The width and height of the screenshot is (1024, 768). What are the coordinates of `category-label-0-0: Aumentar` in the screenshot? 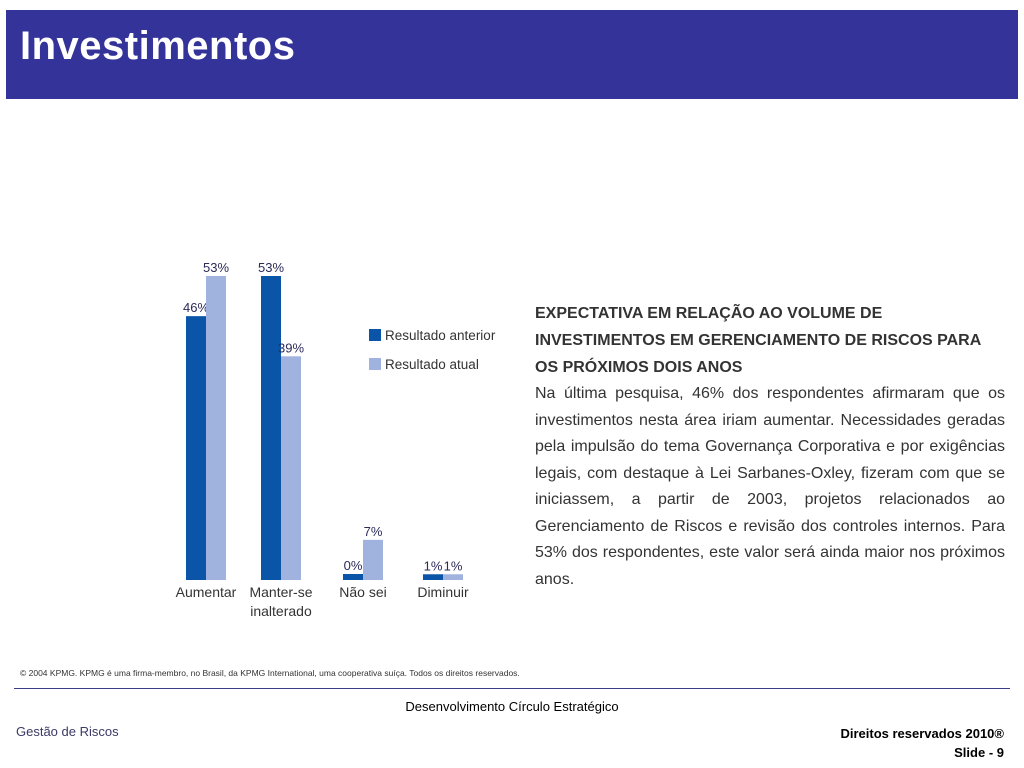 It's located at (206, 592).